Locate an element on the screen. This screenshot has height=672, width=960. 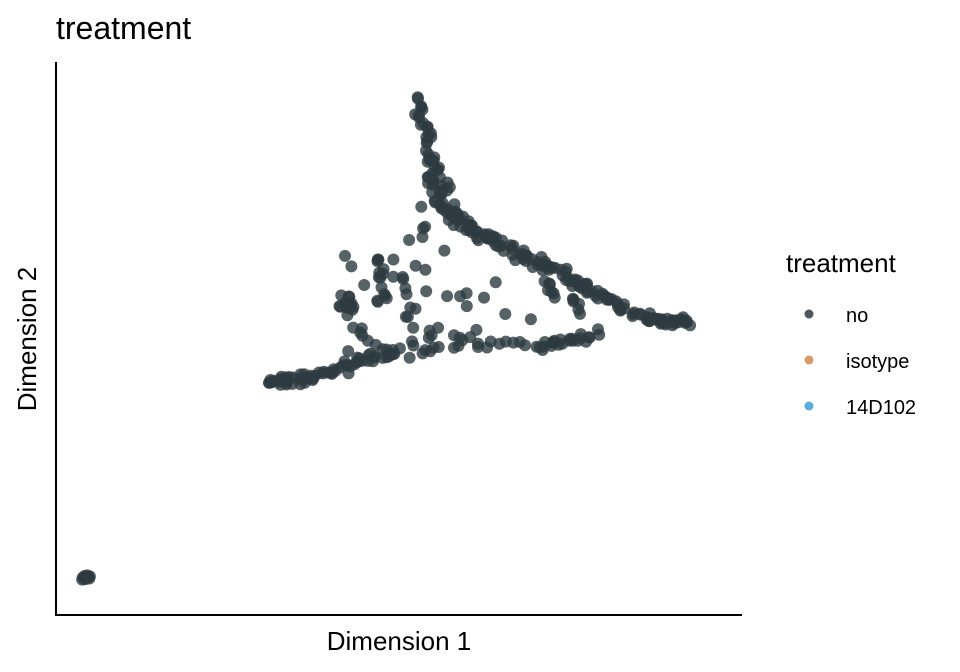
legend-key-14d102 is located at coordinates (809, 406).